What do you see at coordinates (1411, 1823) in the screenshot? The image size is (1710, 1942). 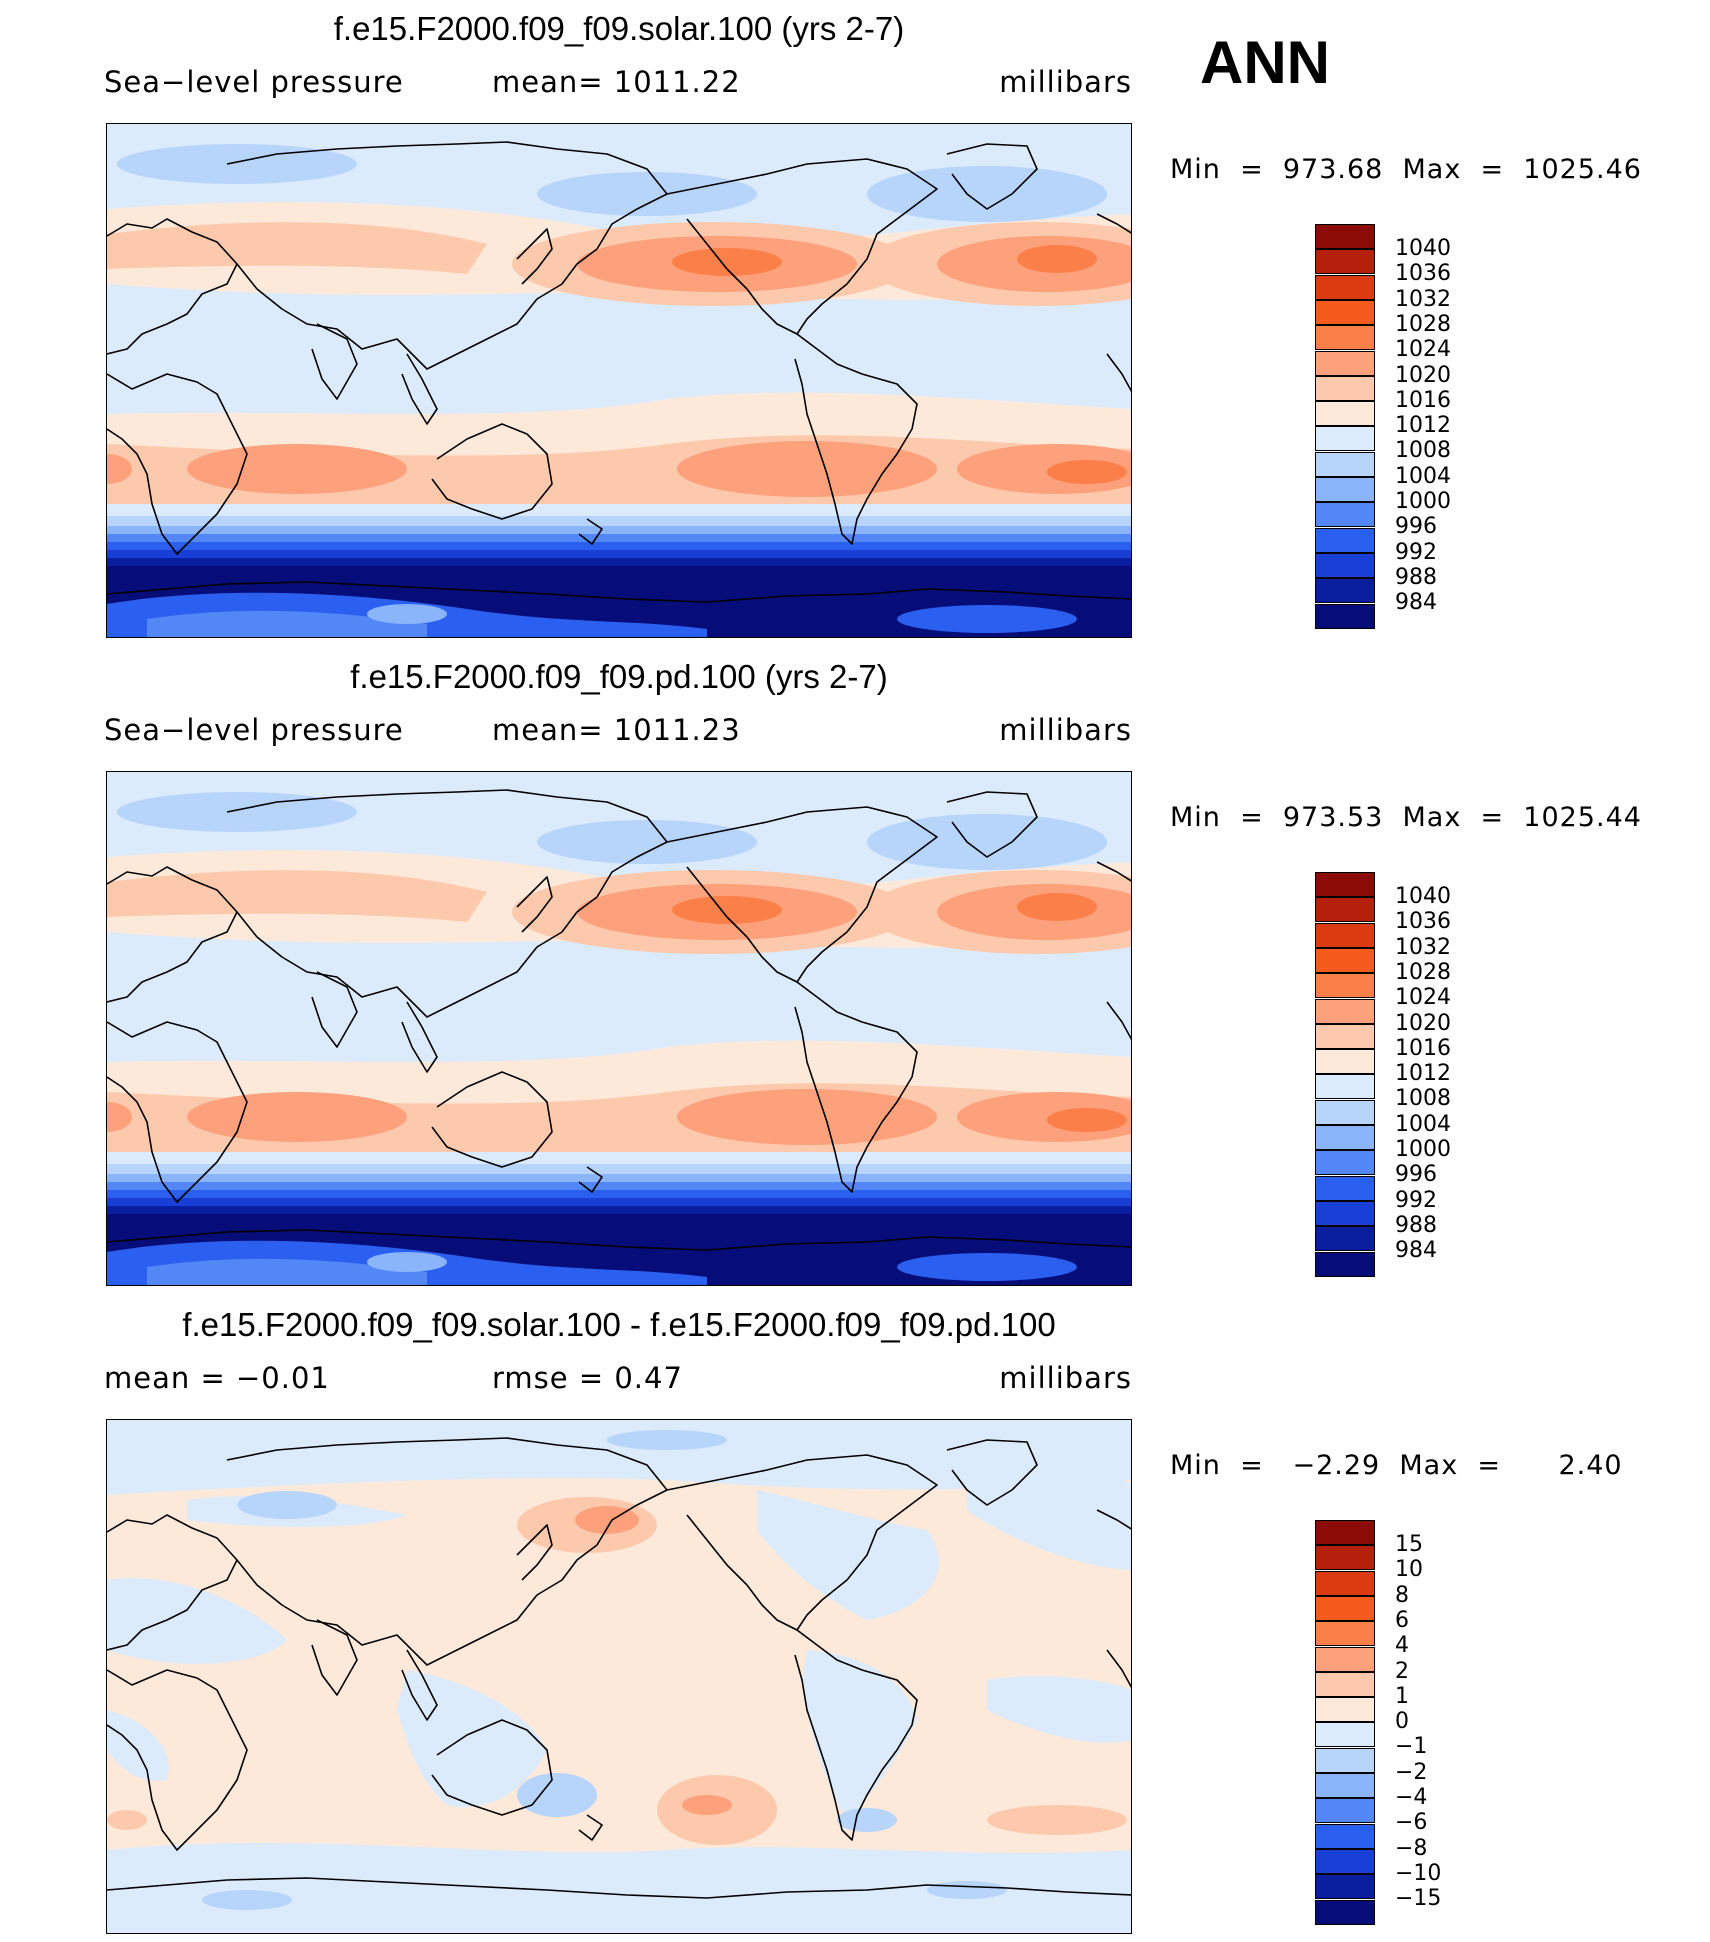 I see `colorbar-label: −6` at bounding box center [1411, 1823].